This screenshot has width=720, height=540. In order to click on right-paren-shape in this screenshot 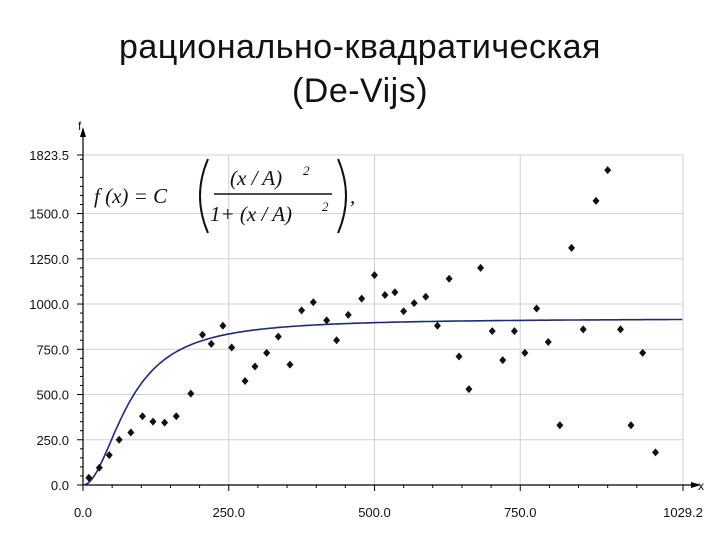, I will do `click(342, 196)`.